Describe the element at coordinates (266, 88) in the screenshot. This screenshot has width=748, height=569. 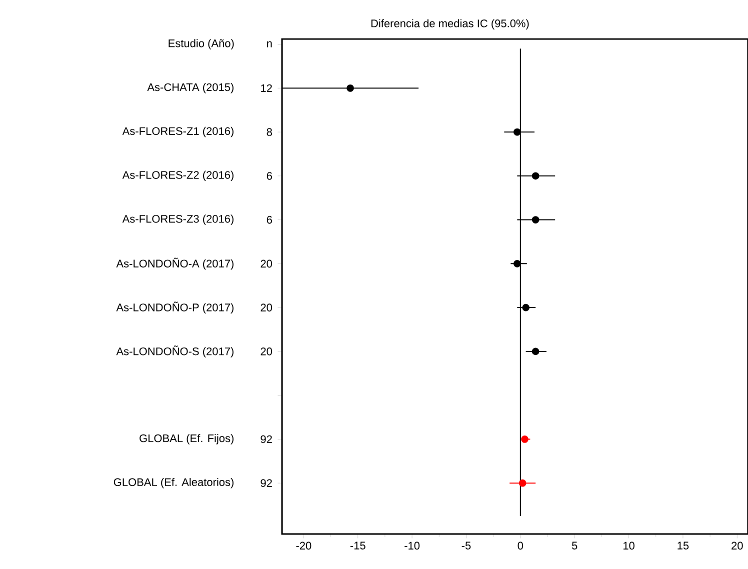
I see `text: 12` at that location.